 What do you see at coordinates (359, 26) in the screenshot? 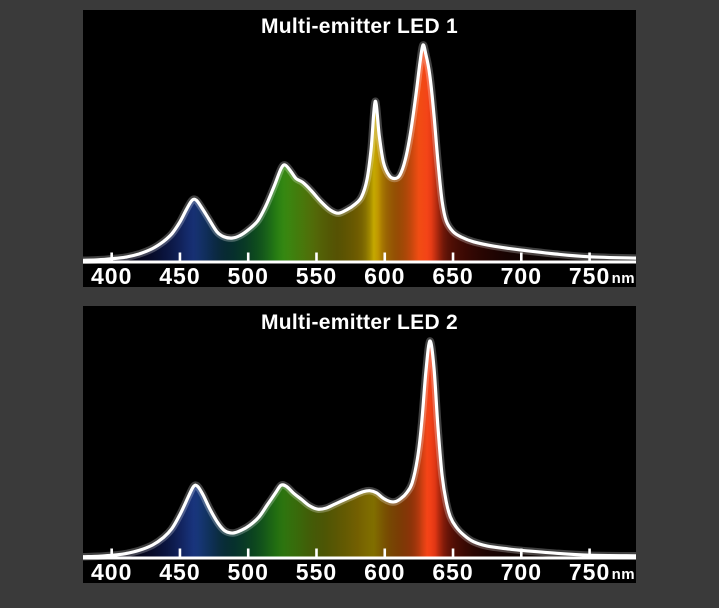
I see `led1-chart-title: Multi-emitter LED 1` at bounding box center [359, 26].